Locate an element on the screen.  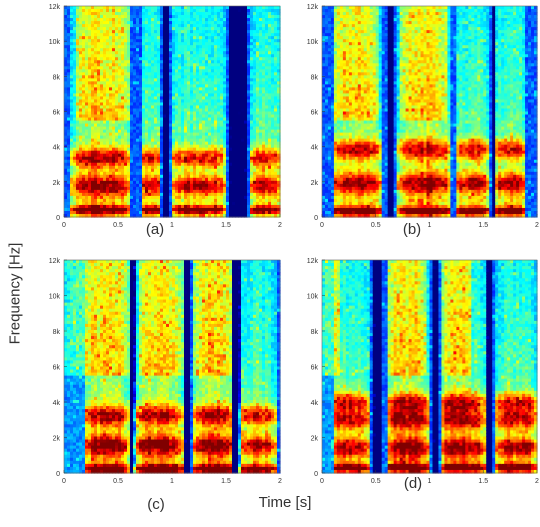
panel-label: (c) is located at coordinates (156, 504).